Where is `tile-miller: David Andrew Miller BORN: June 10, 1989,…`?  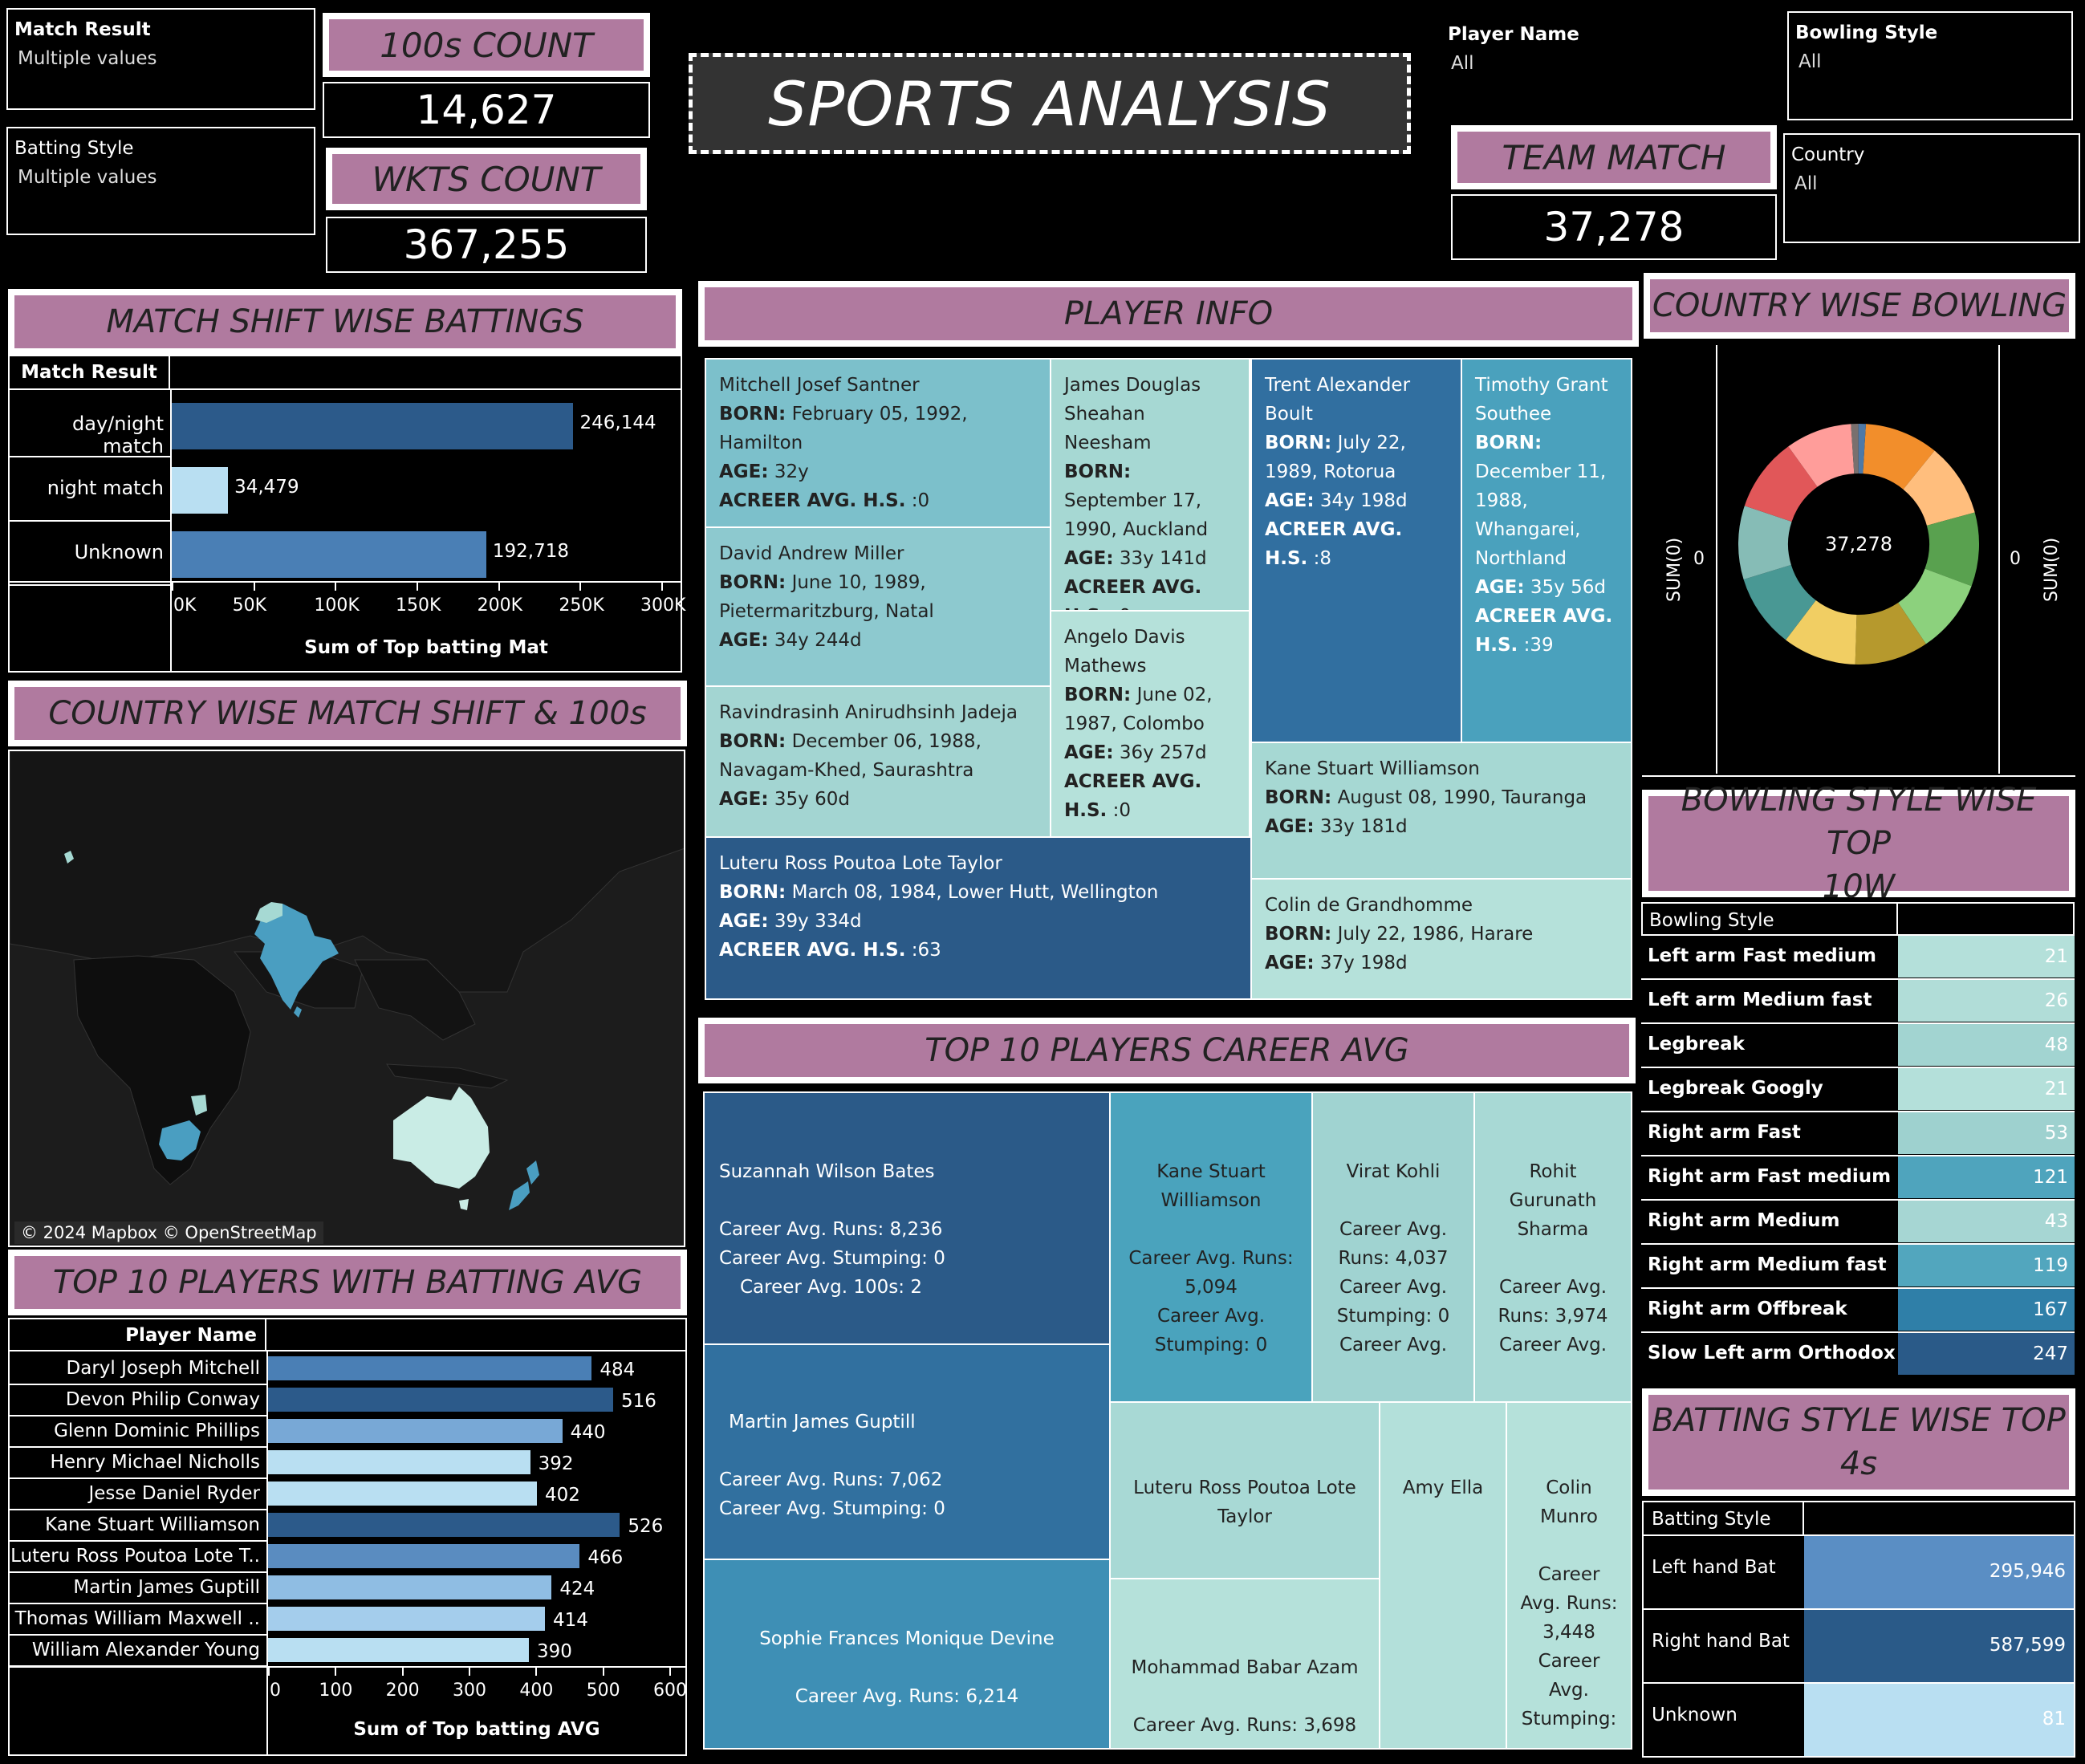 tile-miller: David Andrew Miller BORN: June 10, 1989,… is located at coordinates (878, 606).